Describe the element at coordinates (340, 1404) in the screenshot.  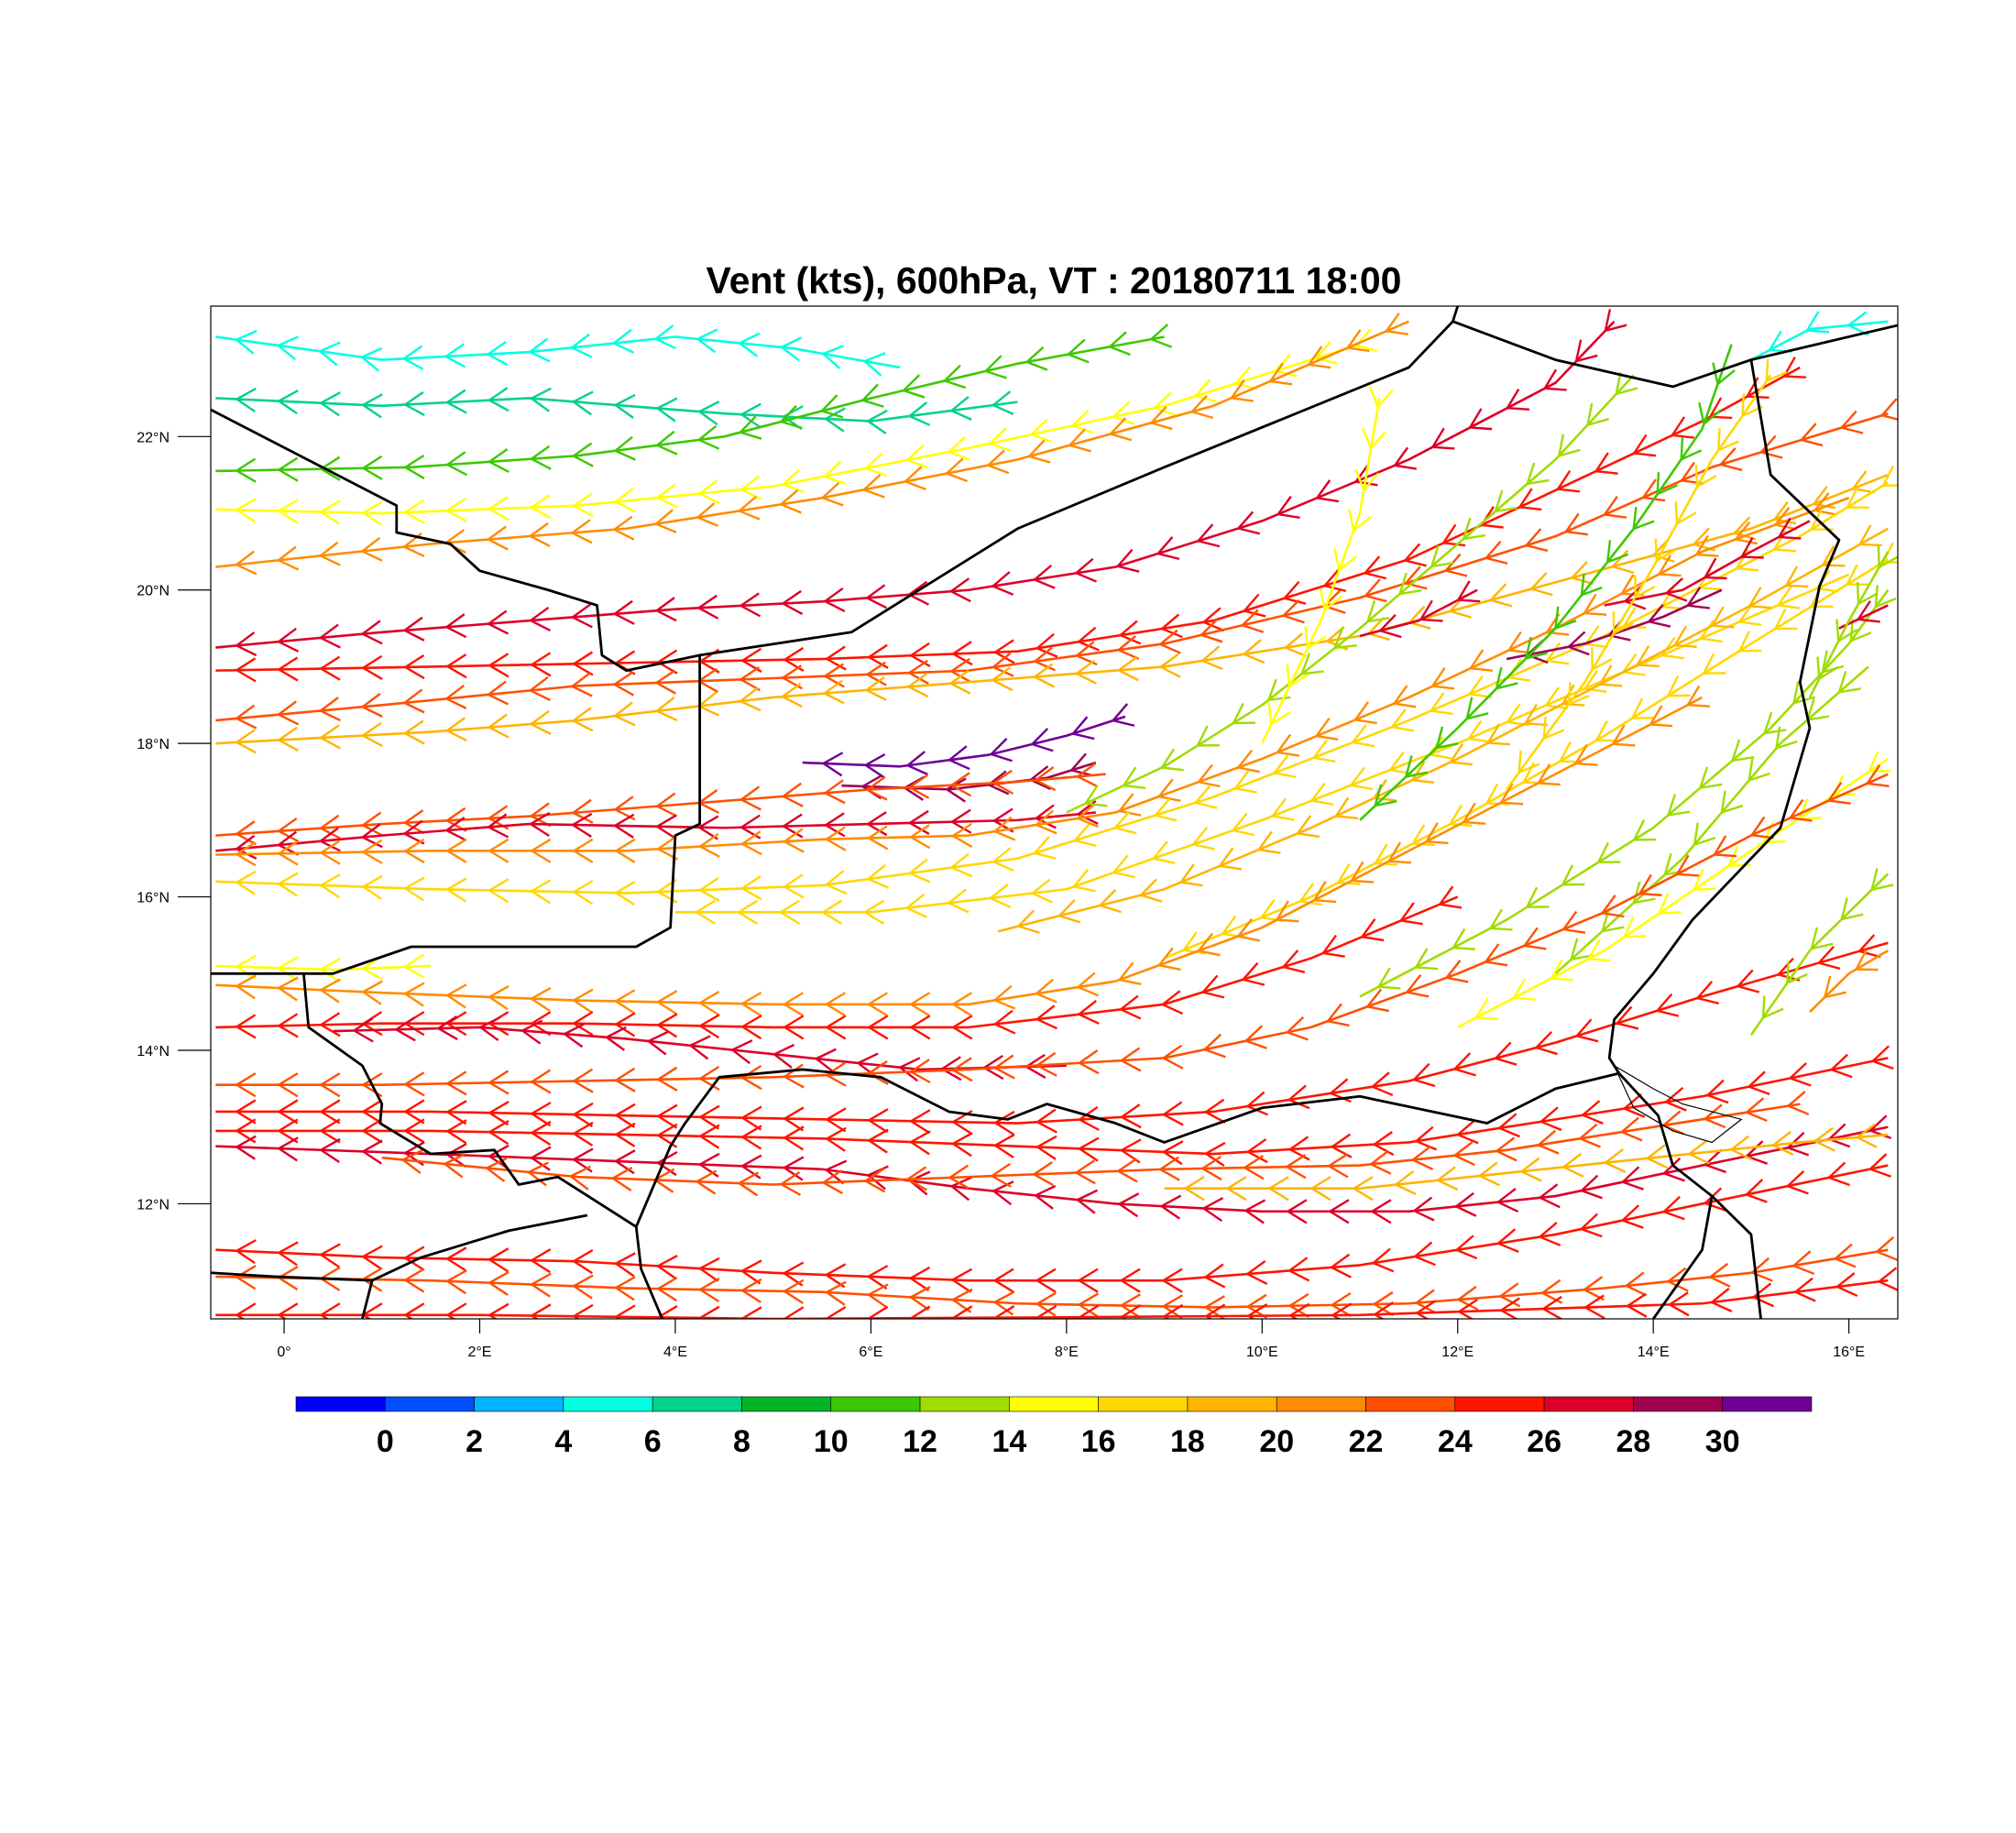
I see `colorbar-swatch` at that location.